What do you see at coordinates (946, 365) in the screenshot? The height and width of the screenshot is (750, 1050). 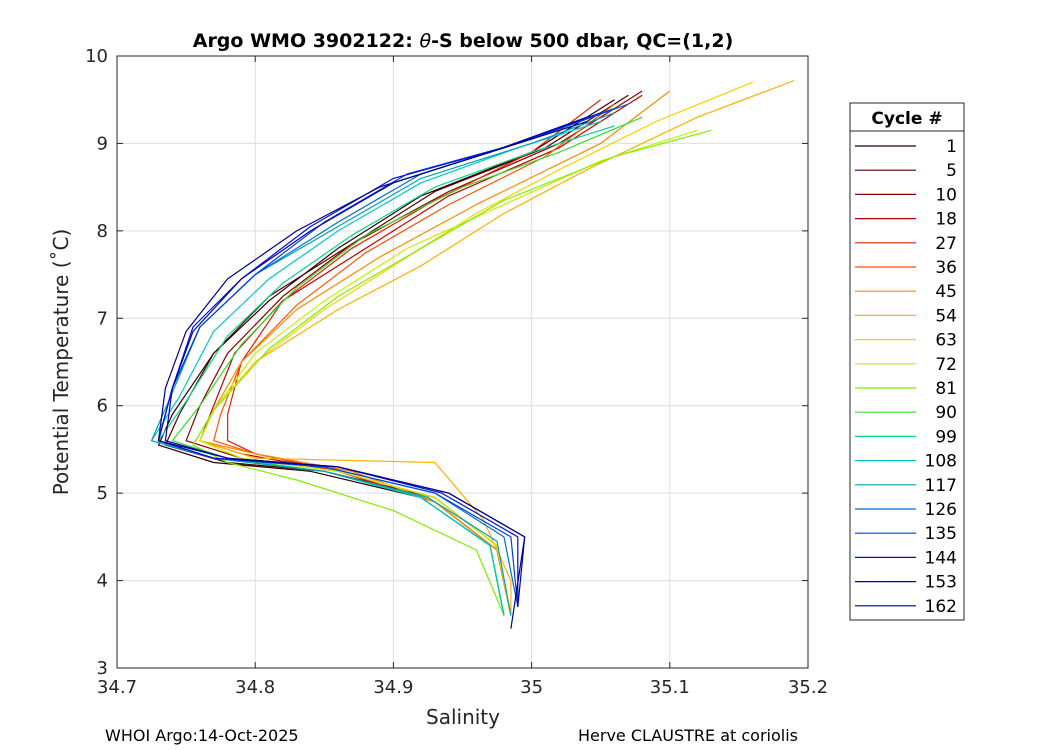 I see `legend-label-cycle-72: 72` at bounding box center [946, 365].